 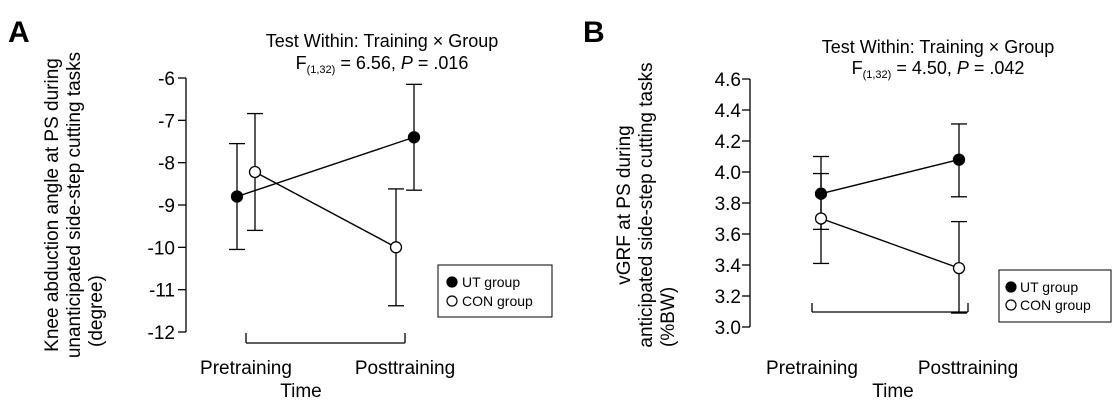 What do you see at coordinates (161, 333) in the screenshot?
I see `y-tick-label: -12` at bounding box center [161, 333].